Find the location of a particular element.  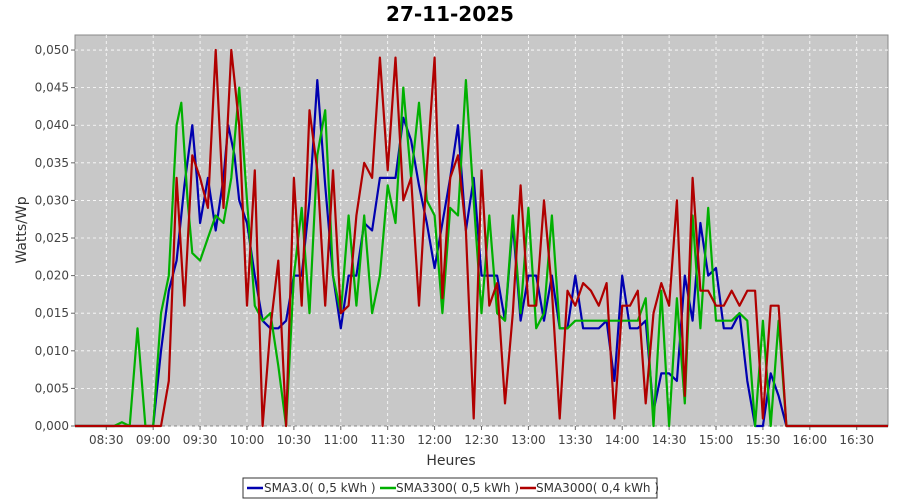

x-tick-label: 11:00 is located at coordinates (340, 440).